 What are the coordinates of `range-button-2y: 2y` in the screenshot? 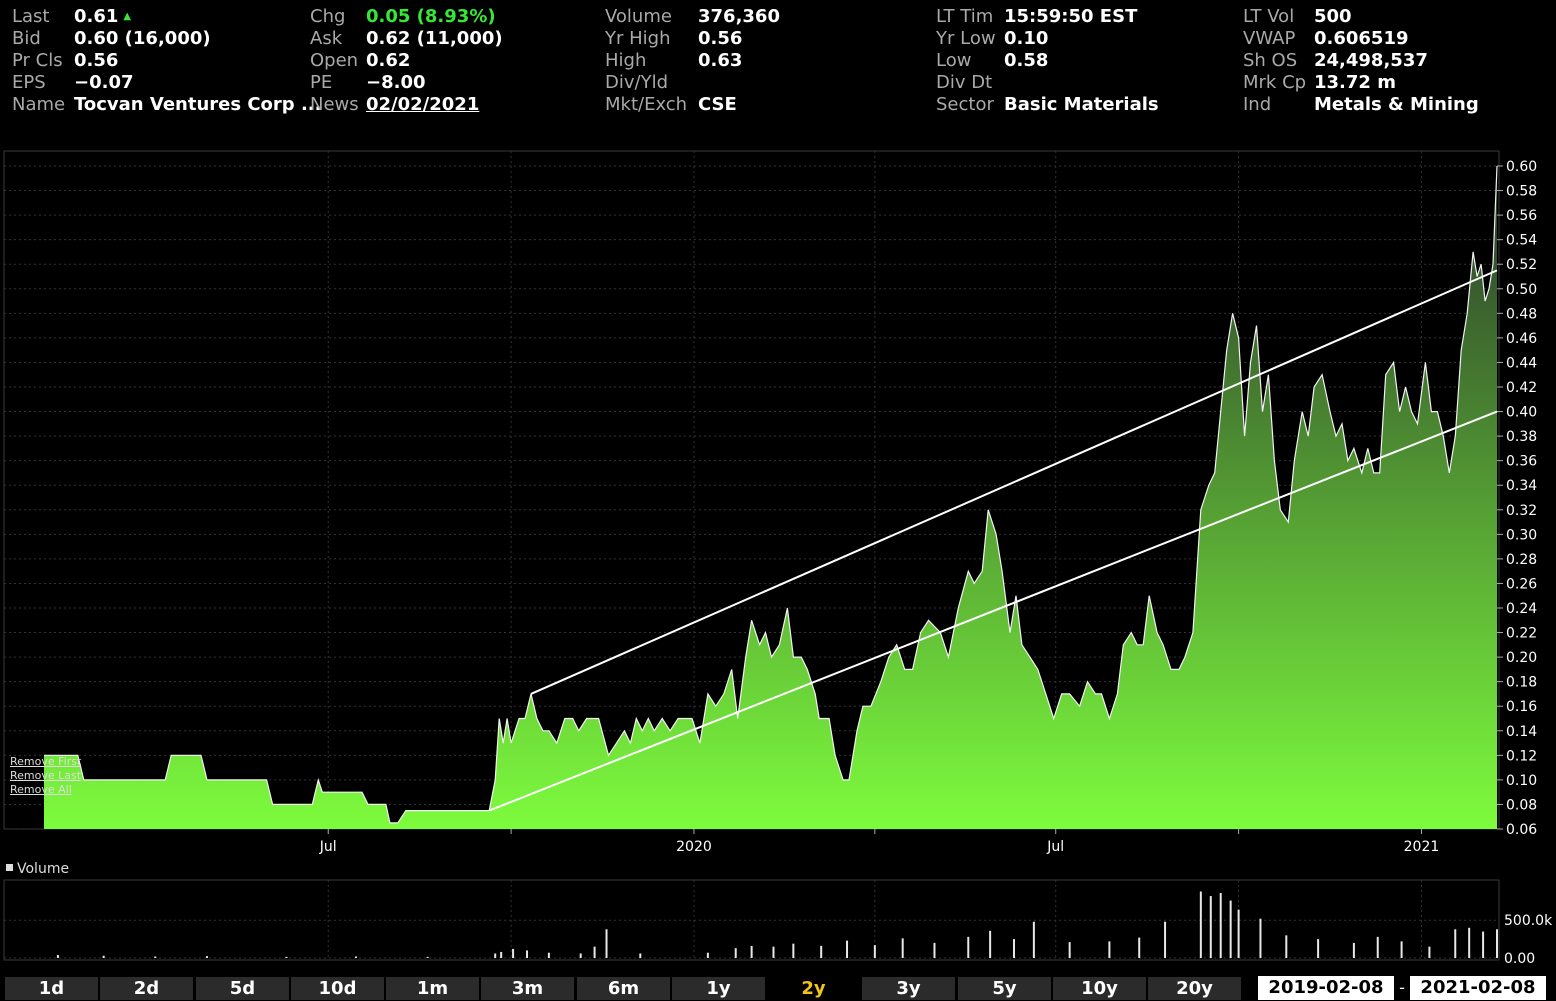 It's located at (813, 988).